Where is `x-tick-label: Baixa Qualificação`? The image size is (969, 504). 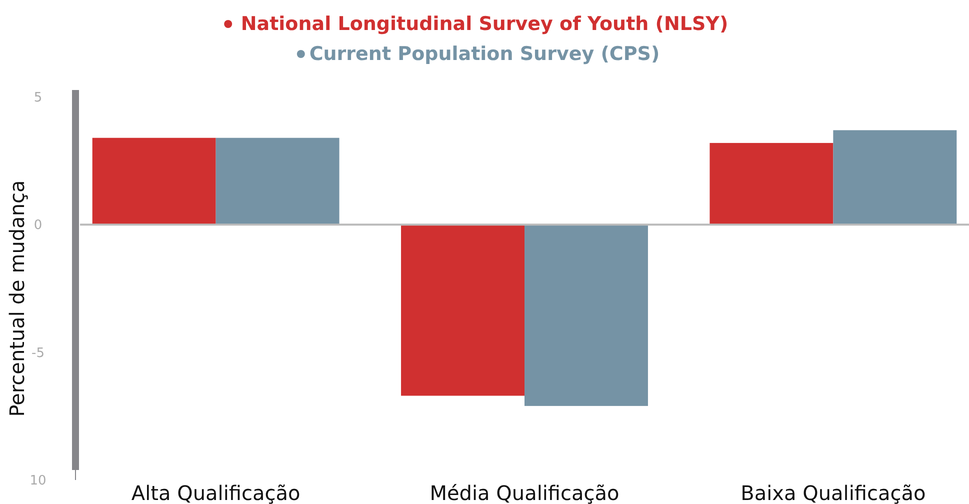
x-tick-label: Baixa Qualificação is located at coordinates (833, 492).